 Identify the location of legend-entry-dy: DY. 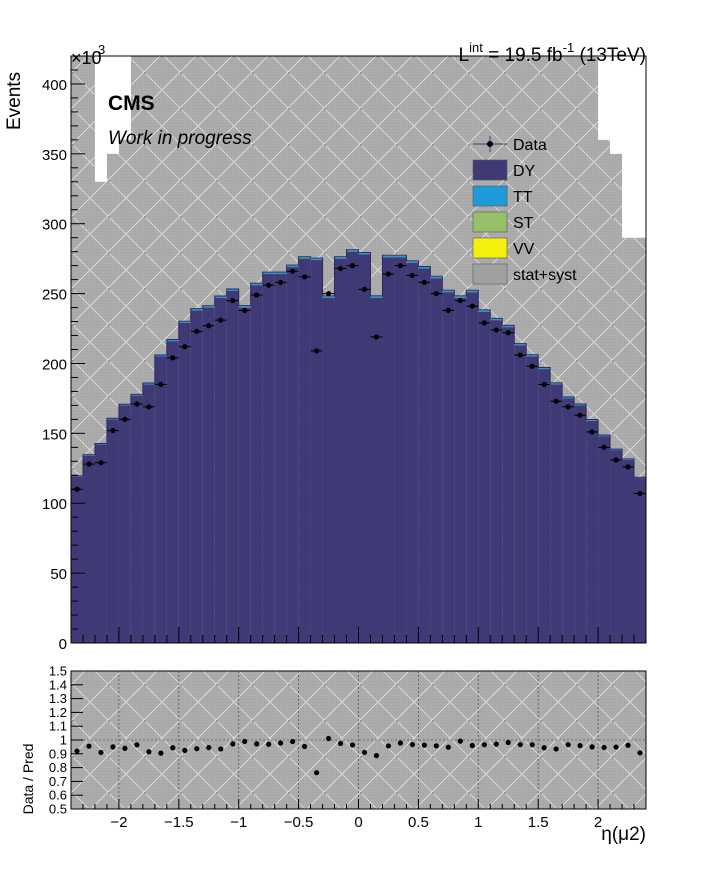
(504, 170).